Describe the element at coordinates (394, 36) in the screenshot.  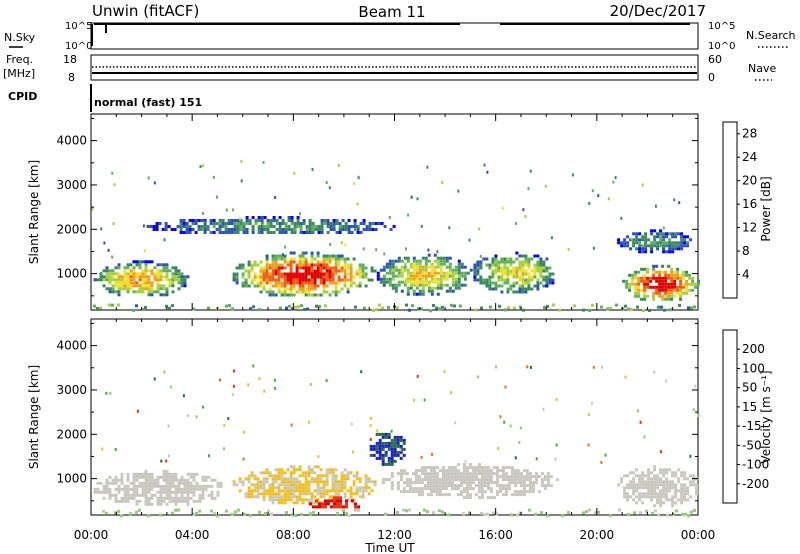
I see `nsky-strip` at that location.